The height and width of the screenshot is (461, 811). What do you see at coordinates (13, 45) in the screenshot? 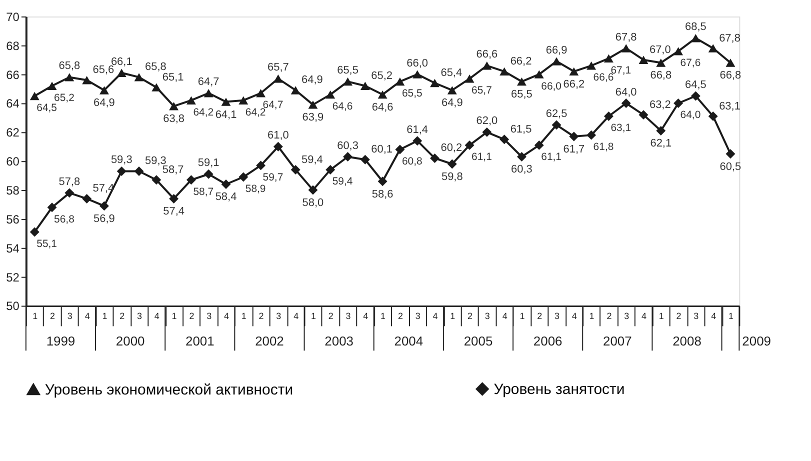
I see `y-tick-label: 68` at bounding box center [13, 45].